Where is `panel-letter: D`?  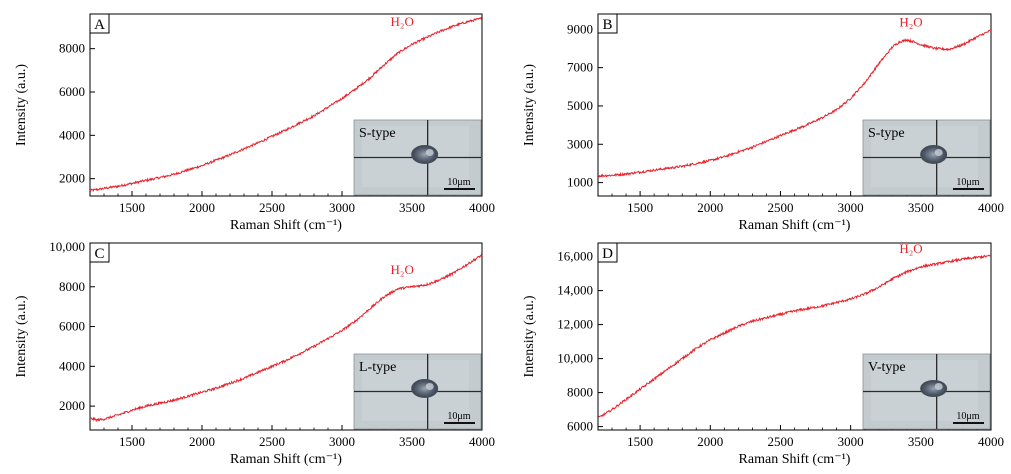
panel-letter: D is located at coordinates (607, 254).